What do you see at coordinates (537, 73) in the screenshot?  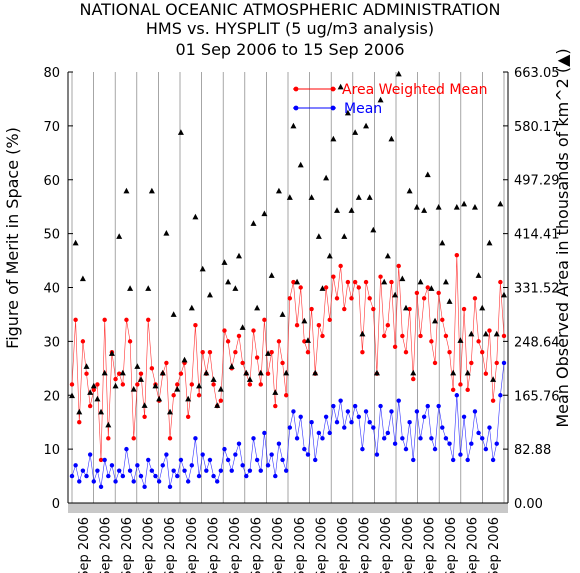 I see `y2-tick-label: 663.05` at bounding box center [537, 73].